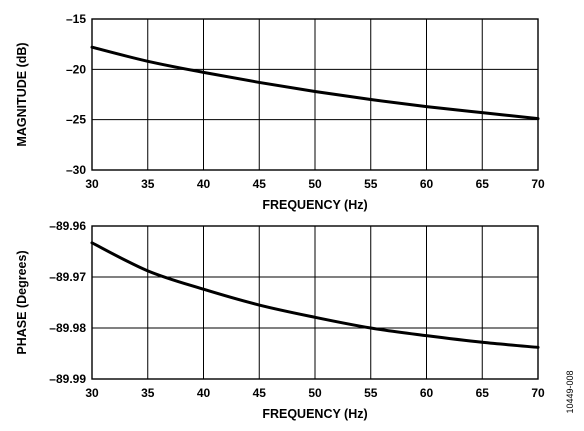  Describe the element at coordinates (315, 184) in the screenshot. I see `magnitude-x-tick-label: 50` at that location.